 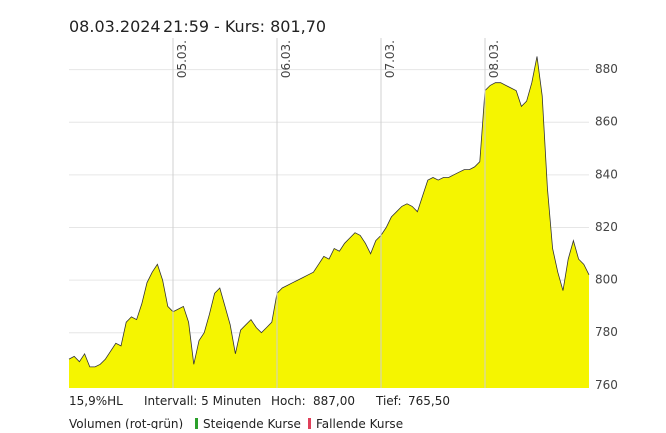 I want to click on falling-swatch, so click(x=309, y=423).